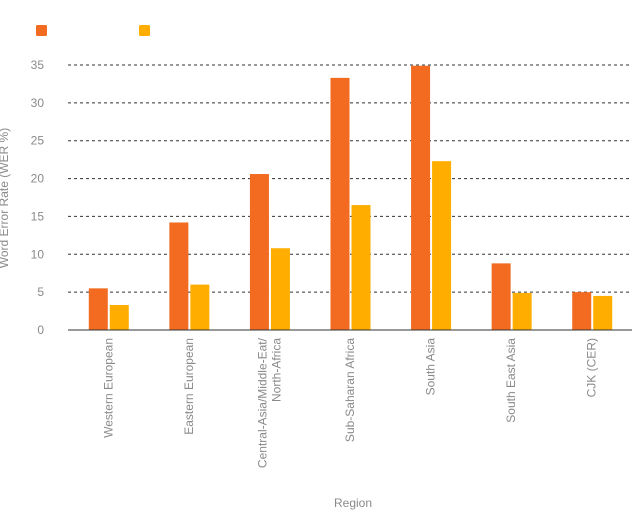 Image resolution: width=640 pixels, height=518 pixels. I want to click on x-tick-label-line: Eastern European, so click(189, 386).